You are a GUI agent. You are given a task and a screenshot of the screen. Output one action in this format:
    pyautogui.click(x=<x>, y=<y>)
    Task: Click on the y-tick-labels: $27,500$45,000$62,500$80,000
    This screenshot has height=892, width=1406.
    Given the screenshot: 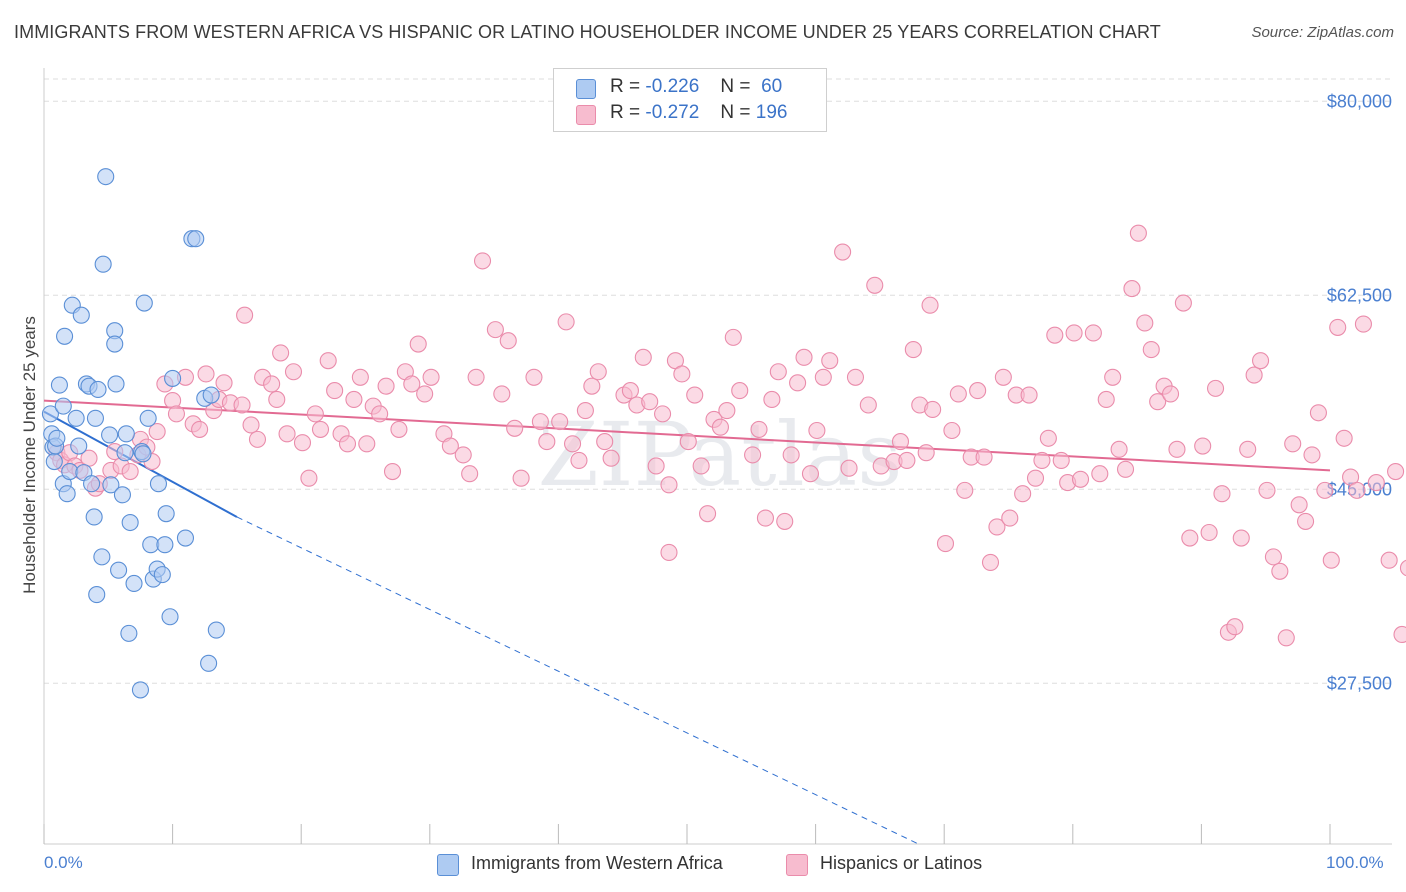 What is the action you would take?
    pyautogui.click(x=1359, y=392)
    